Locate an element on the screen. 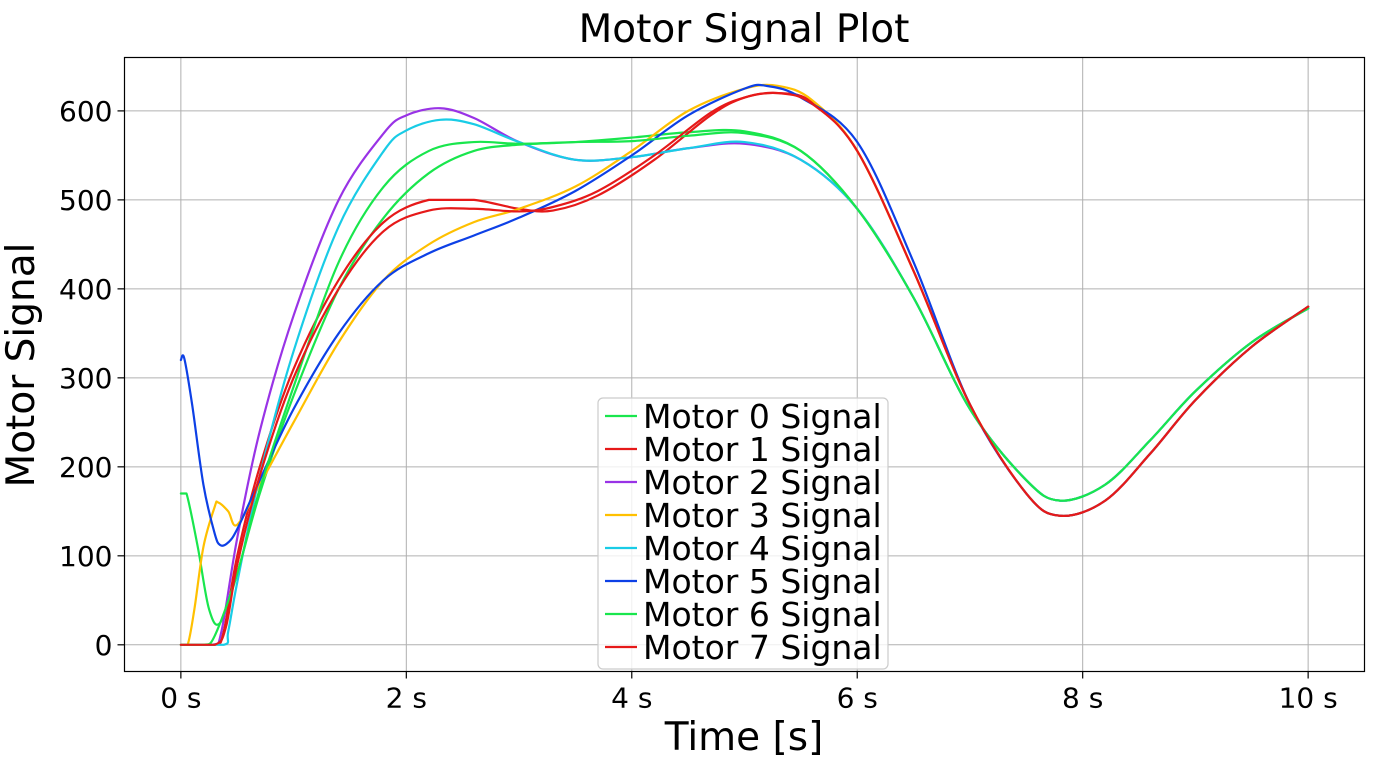 Image resolution: width=1373 pixels, height=767 pixels. y-tick-label: 0 is located at coordinates (104, 645).